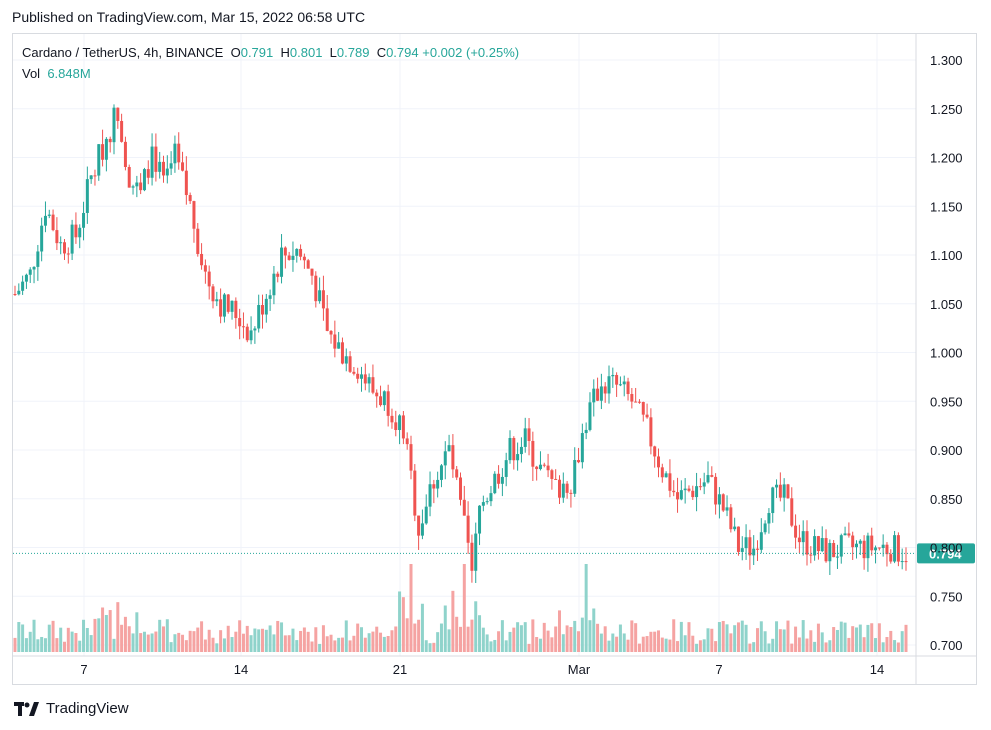 This screenshot has width=991, height=730. I want to click on brand-name: TradingView, so click(87, 708).